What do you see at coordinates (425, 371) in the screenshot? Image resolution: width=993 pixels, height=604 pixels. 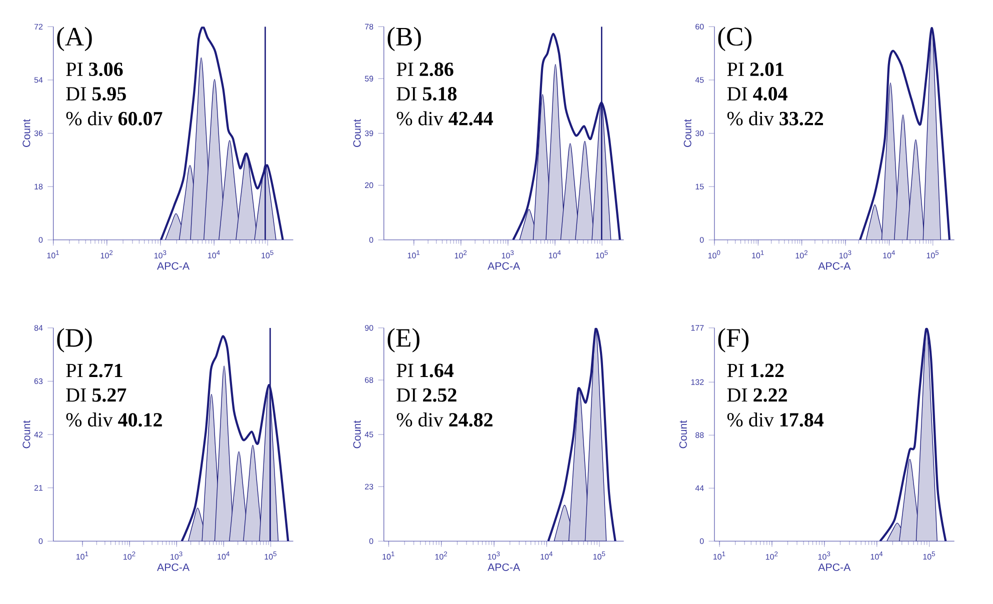 I see `annotation: PI 1.64` at bounding box center [425, 371].